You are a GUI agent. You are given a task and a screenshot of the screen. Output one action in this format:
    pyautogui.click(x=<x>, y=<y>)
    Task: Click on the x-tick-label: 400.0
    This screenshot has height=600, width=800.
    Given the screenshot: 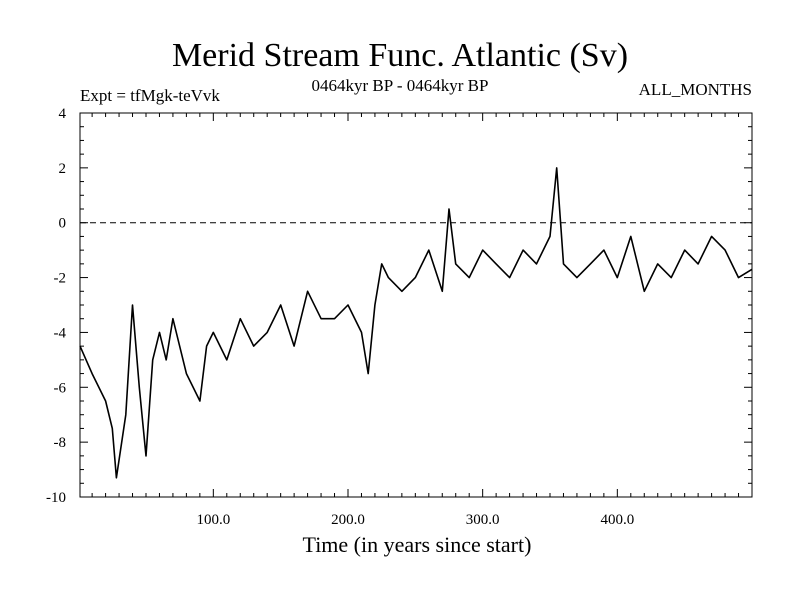 What is the action you would take?
    pyautogui.click(x=617, y=520)
    